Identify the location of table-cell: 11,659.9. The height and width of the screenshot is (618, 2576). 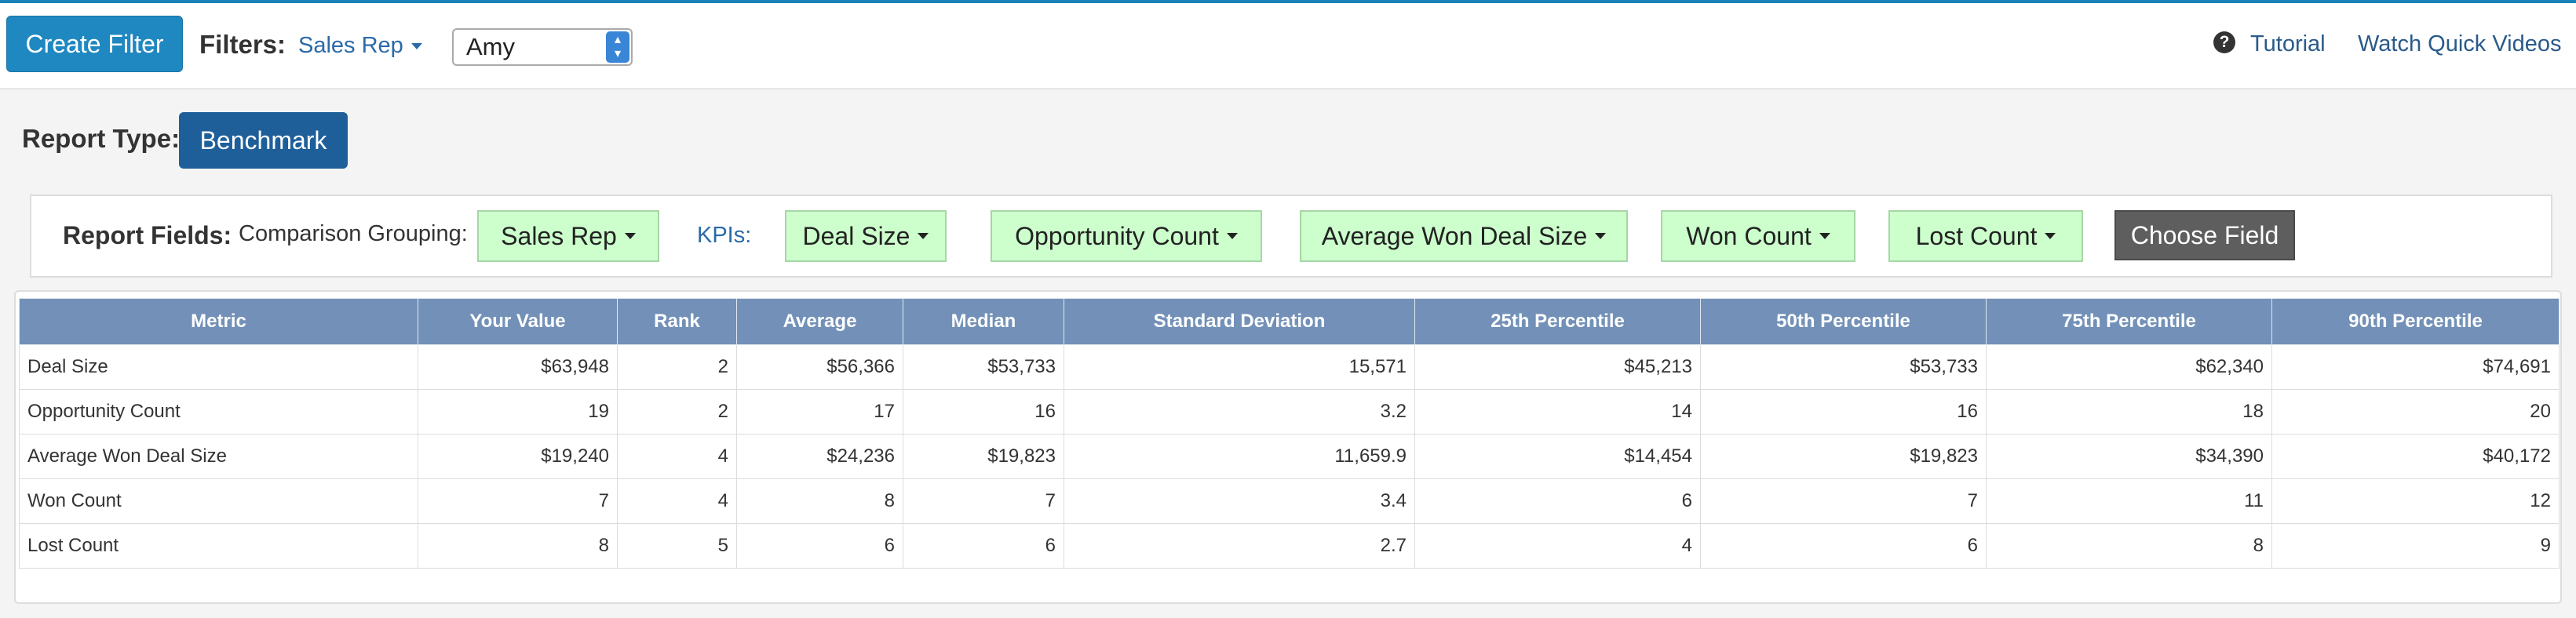
(1239, 456).